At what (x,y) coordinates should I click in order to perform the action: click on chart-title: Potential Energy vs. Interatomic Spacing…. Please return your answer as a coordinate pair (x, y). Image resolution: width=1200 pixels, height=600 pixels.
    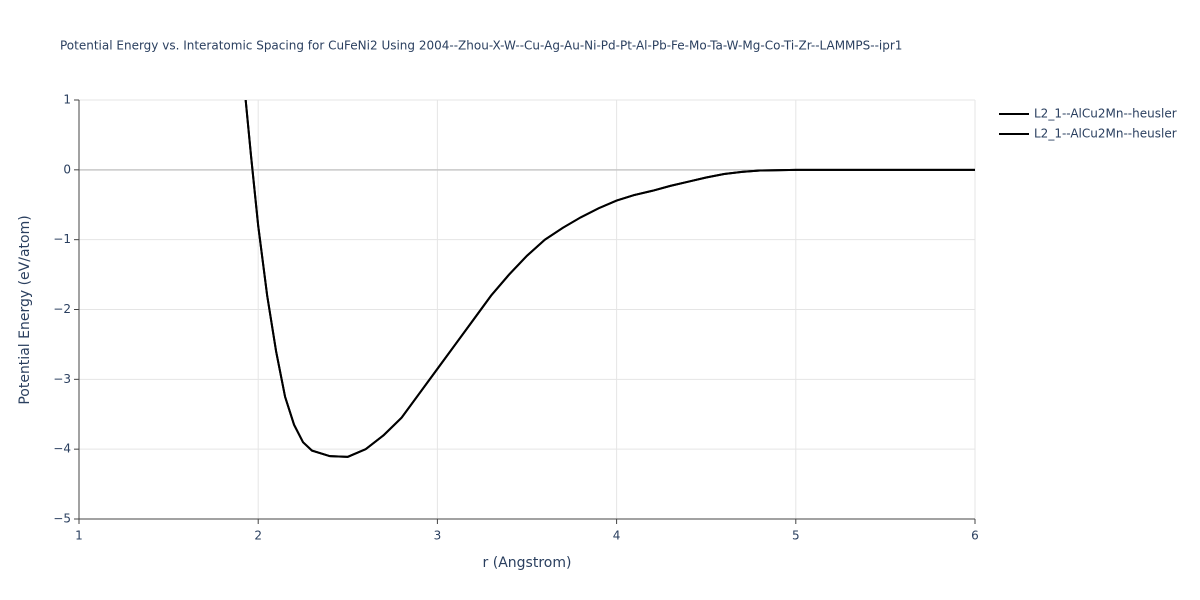
    Looking at the image, I should click on (481, 46).